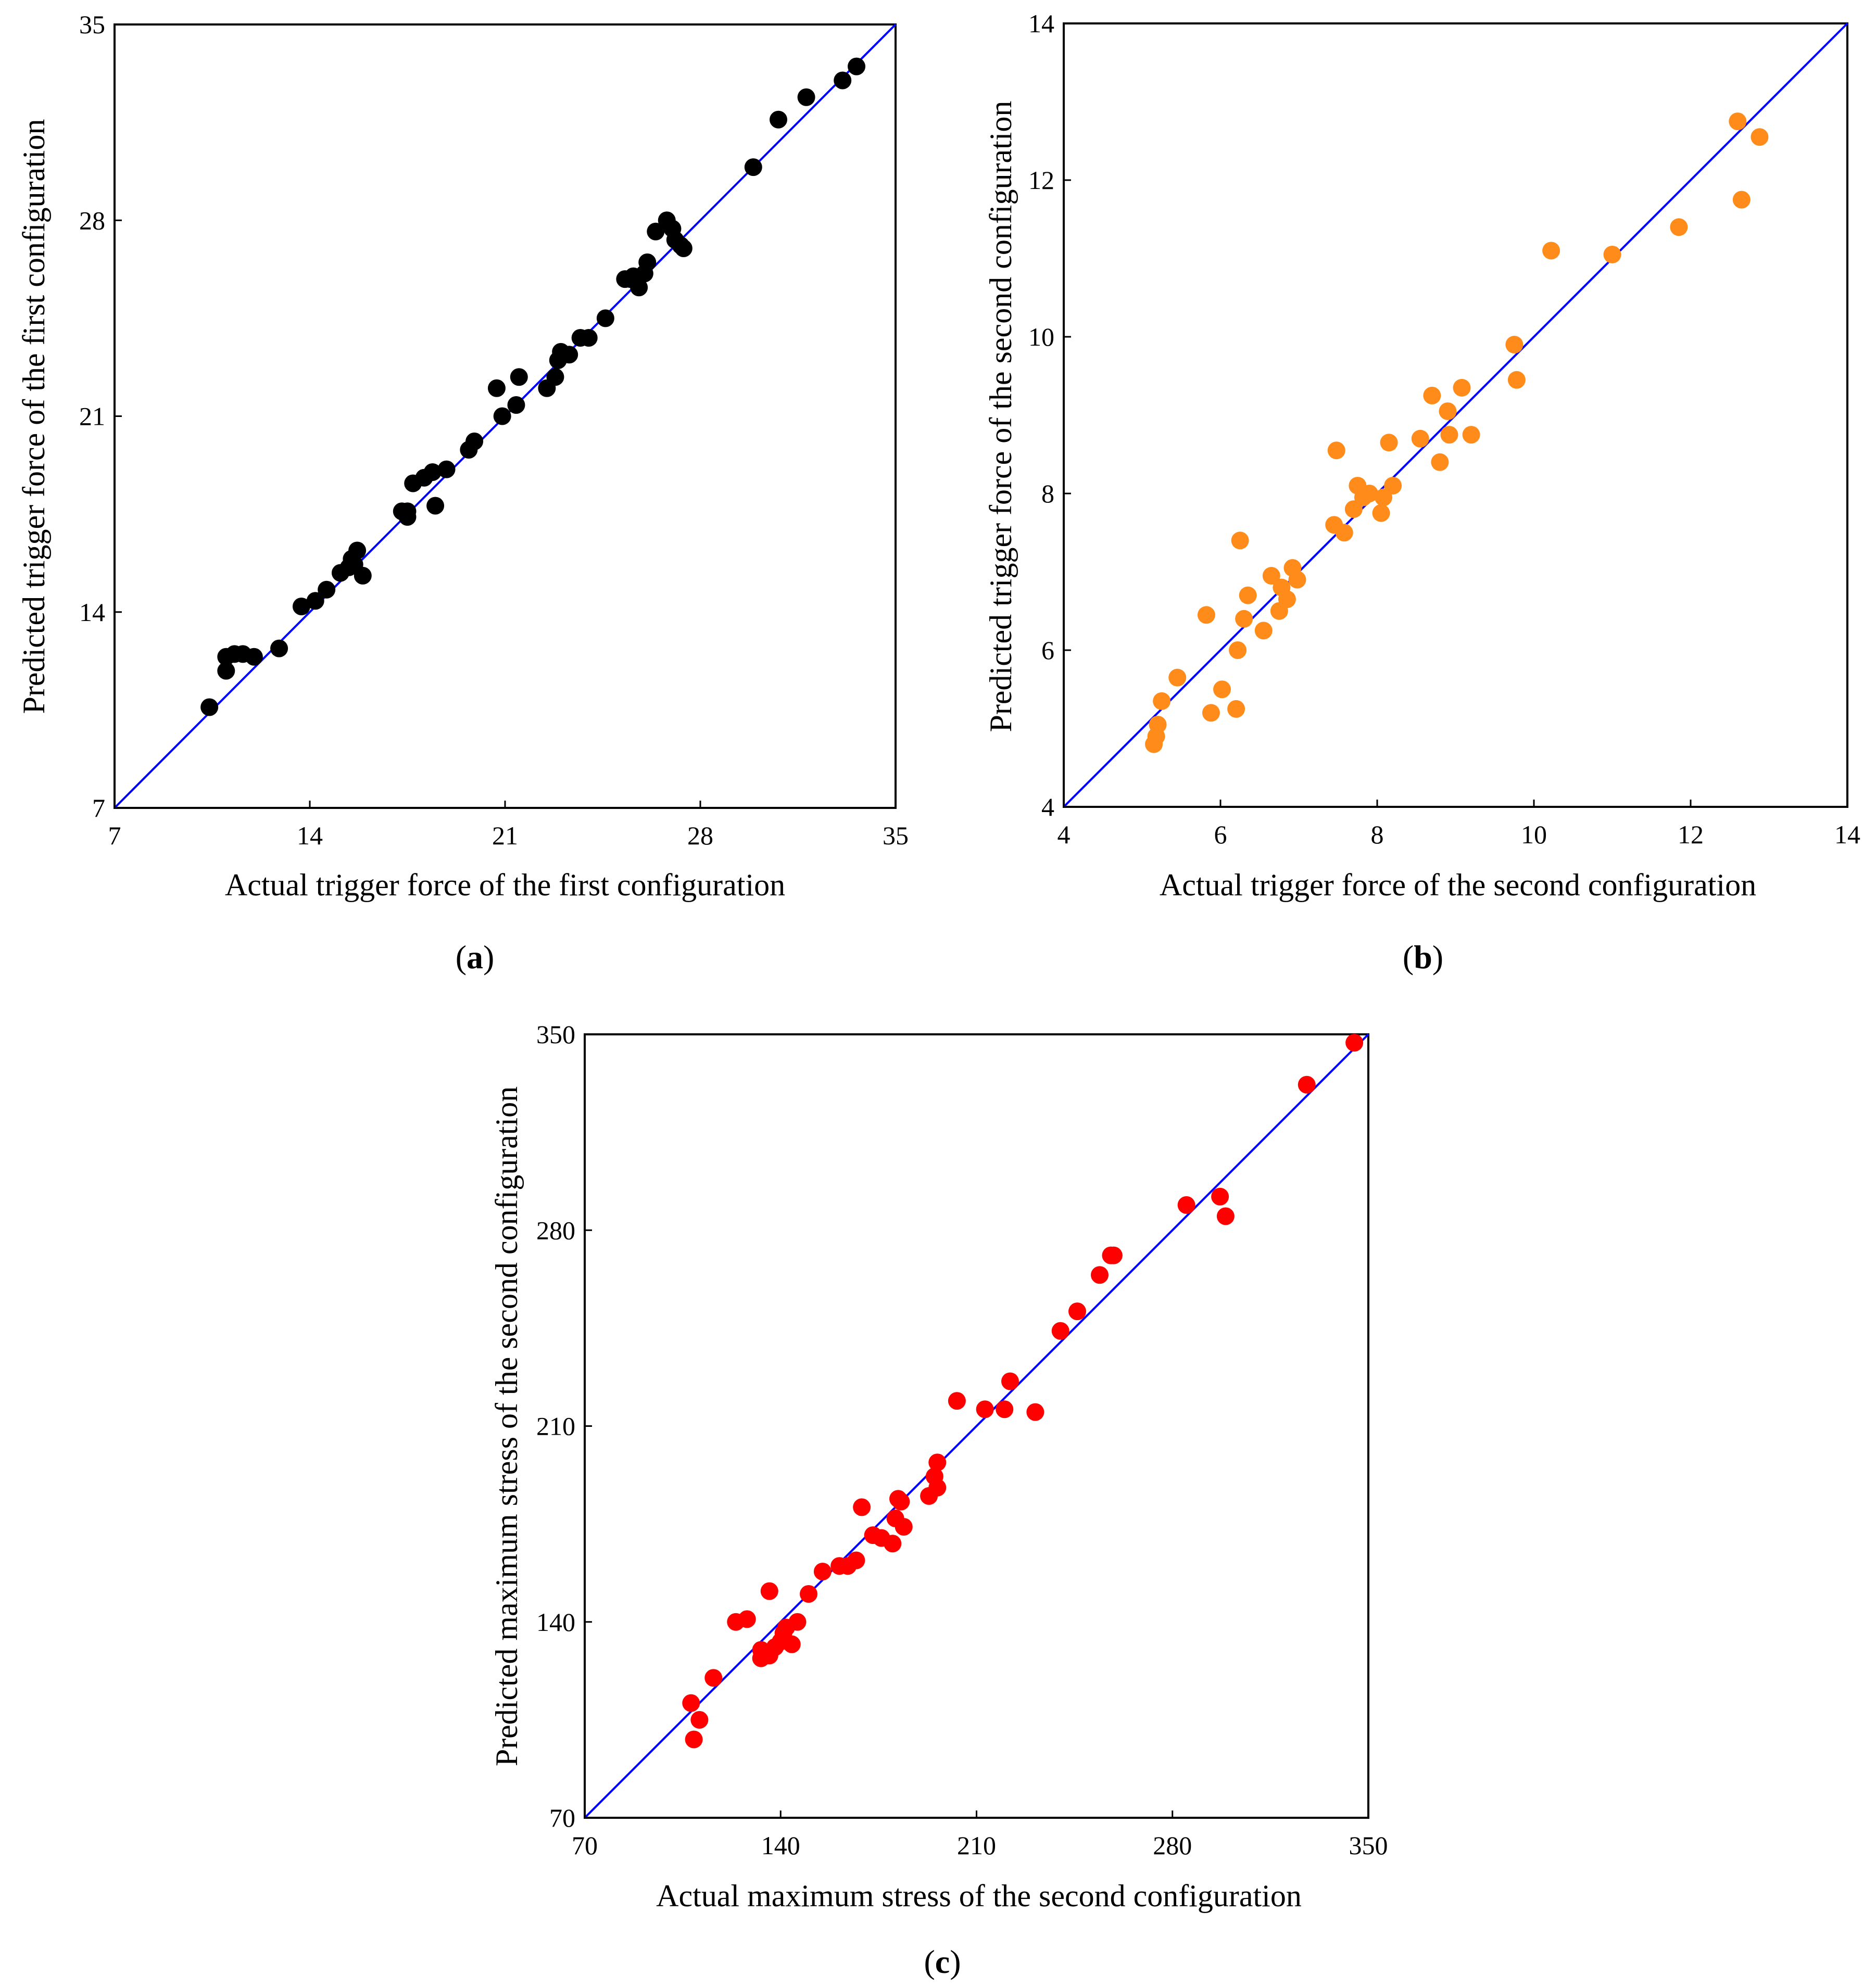  Describe the element at coordinates (585, 1845) in the screenshot. I see `x-tick-label: 70` at that location.